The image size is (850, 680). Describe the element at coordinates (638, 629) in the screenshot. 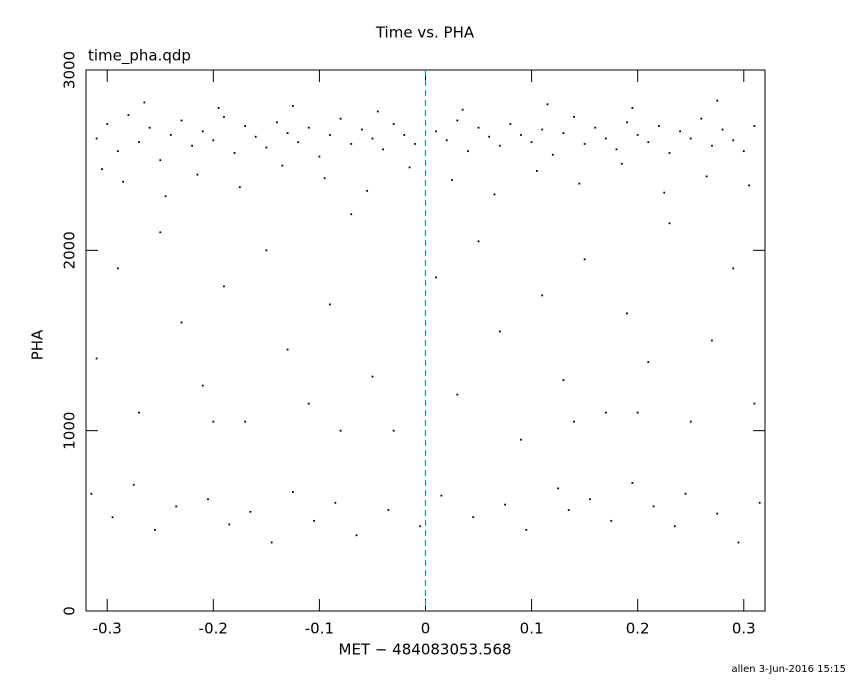

I see `x-tick-label: 0.2` at that location.